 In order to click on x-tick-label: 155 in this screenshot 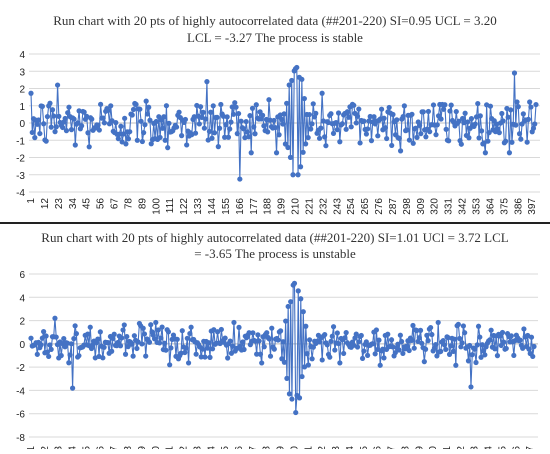, I will do `click(225, 447)`.